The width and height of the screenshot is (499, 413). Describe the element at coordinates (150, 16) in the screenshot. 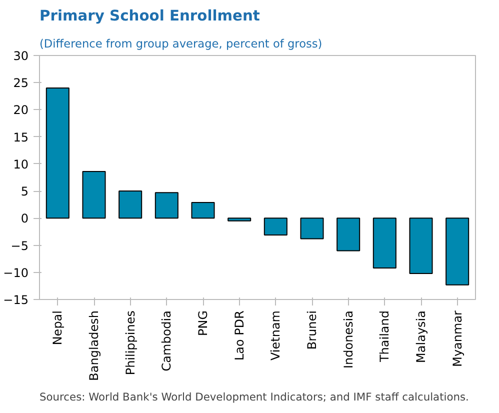

I see `chart-title: Primary School Enrollment` at that location.